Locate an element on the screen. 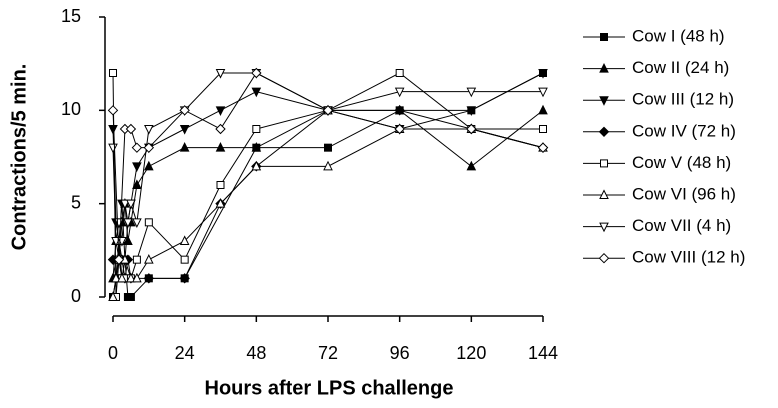 The image size is (778, 408). x-tick-label: 0 is located at coordinates (113, 353).